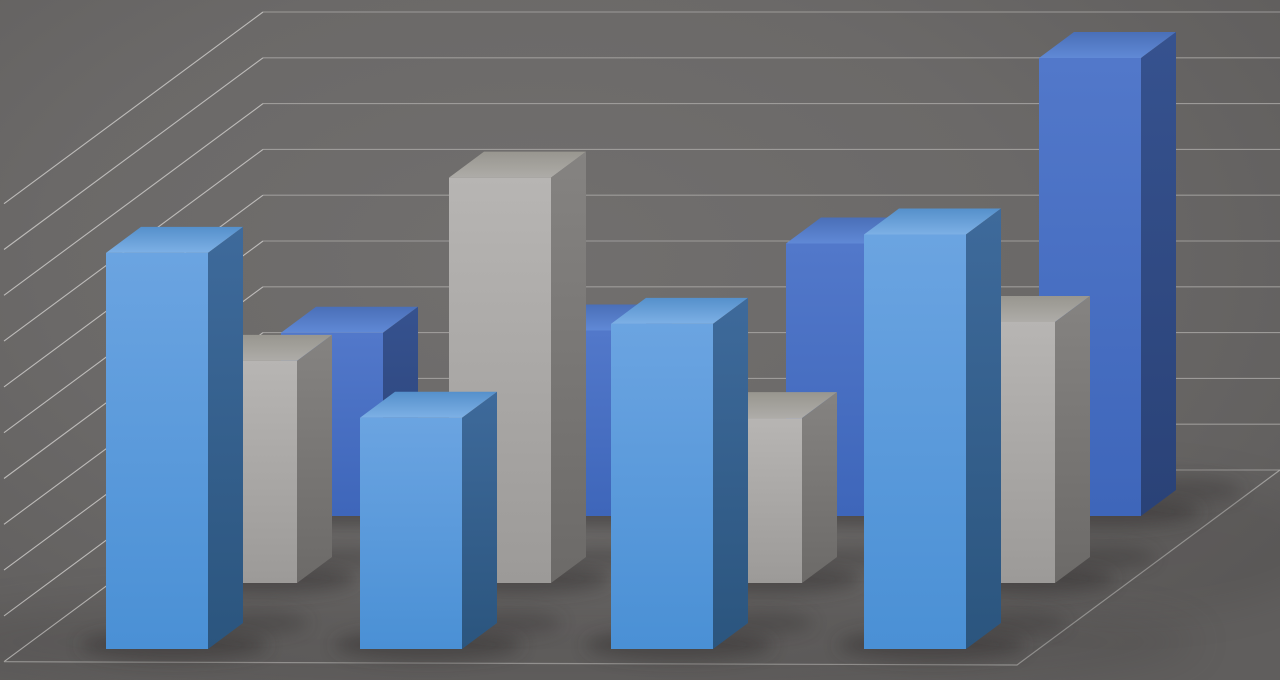 The width and height of the screenshot is (1280, 680). I want to click on bar-front-row-light-blue-c1, so click(174, 437).